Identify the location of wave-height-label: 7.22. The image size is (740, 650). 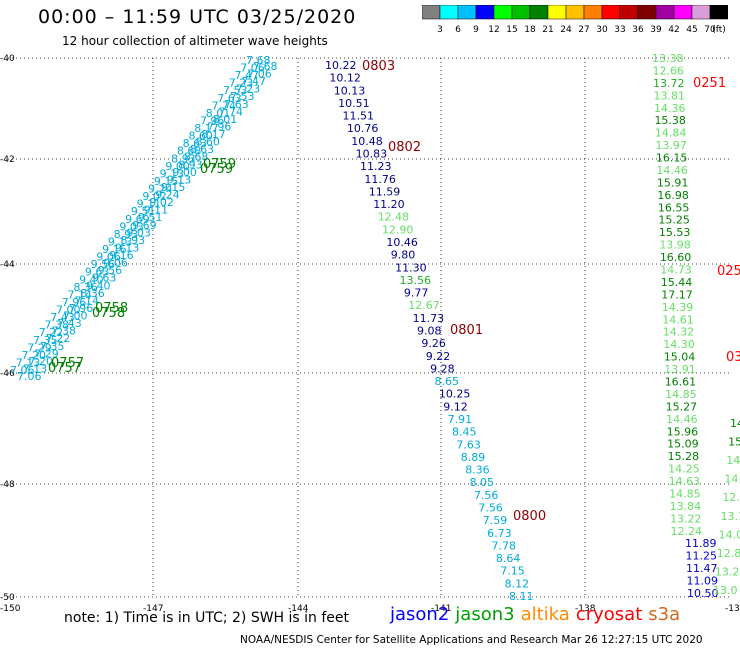
(51, 332).